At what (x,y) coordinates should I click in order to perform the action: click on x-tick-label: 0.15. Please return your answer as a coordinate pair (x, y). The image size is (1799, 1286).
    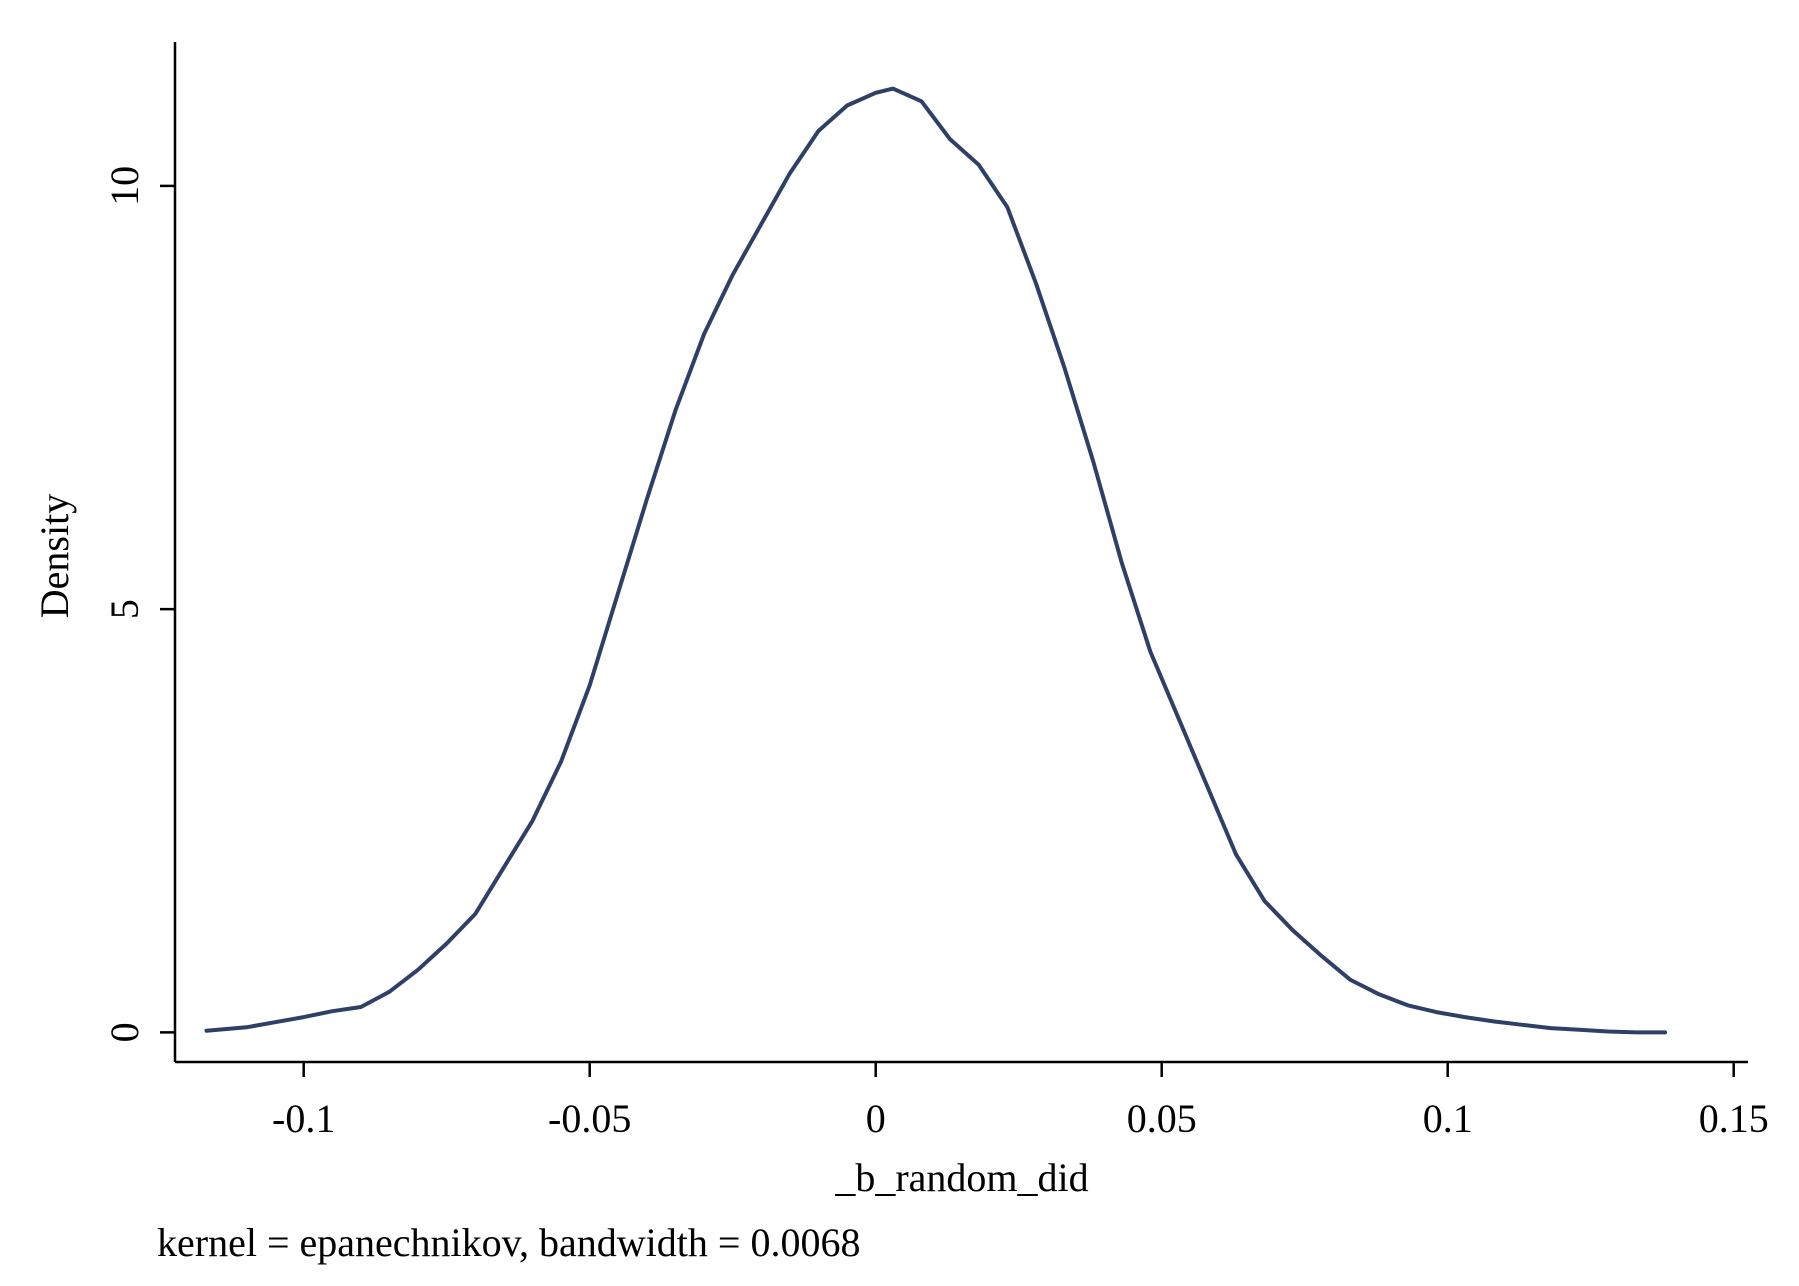
    Looking at the image, I should click on (1734, 1118).